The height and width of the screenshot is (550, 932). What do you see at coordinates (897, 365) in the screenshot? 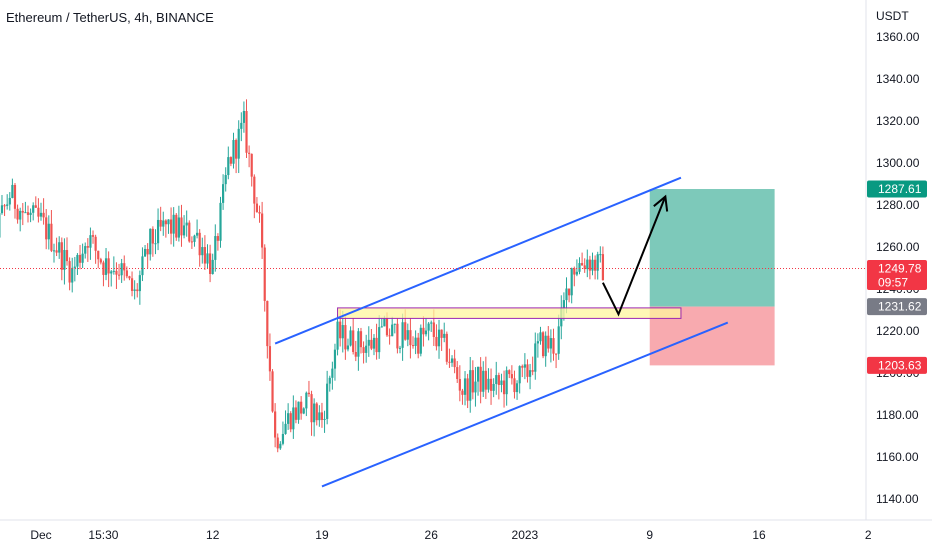
I see `stop-price-tag-box` at bounding box center [897, 365].